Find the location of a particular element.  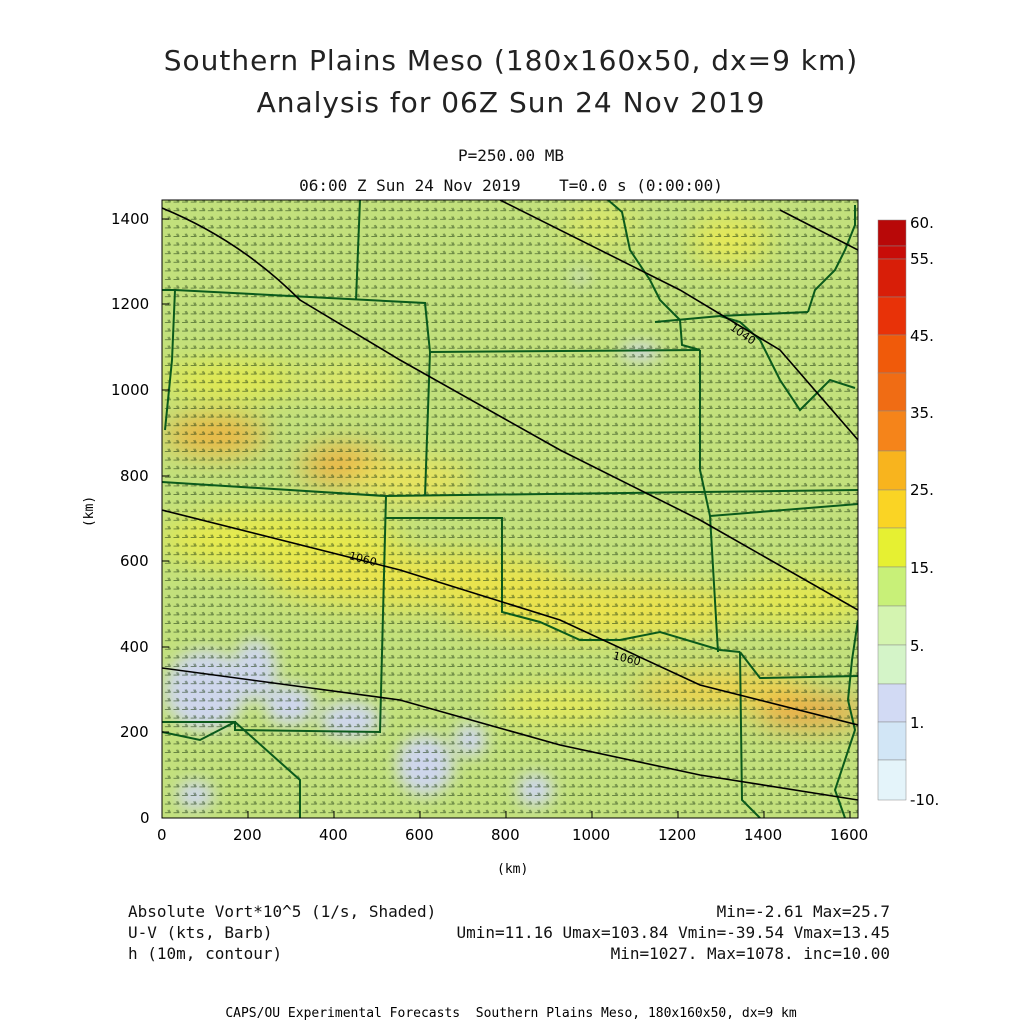

y-tick-label: 0 is located at coordinates (145, 818).